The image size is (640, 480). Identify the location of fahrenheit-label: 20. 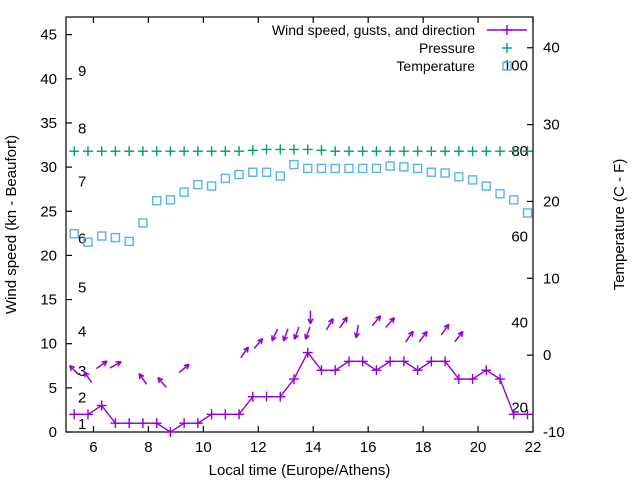
(519, 408).